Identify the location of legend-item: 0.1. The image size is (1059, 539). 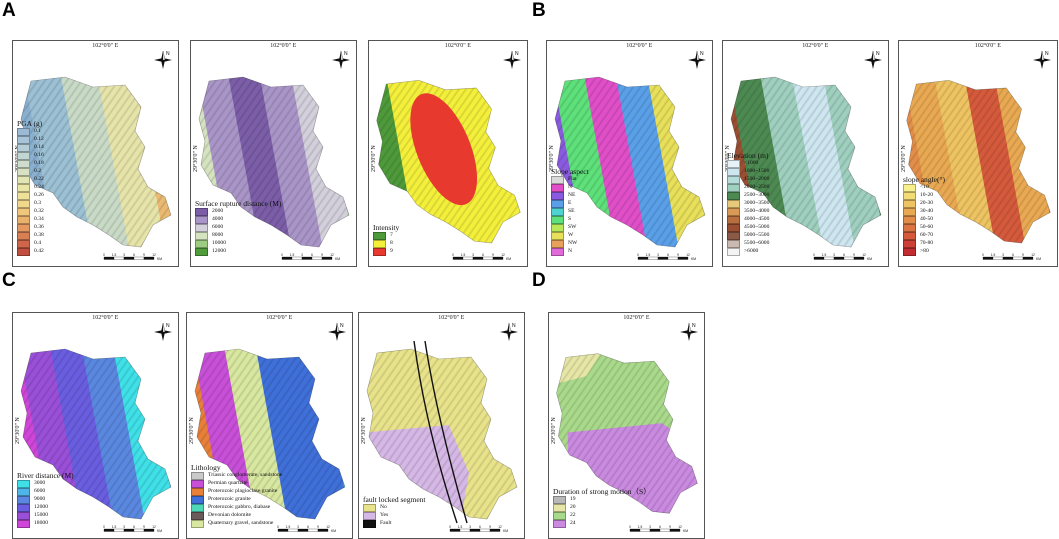
(30, 132).